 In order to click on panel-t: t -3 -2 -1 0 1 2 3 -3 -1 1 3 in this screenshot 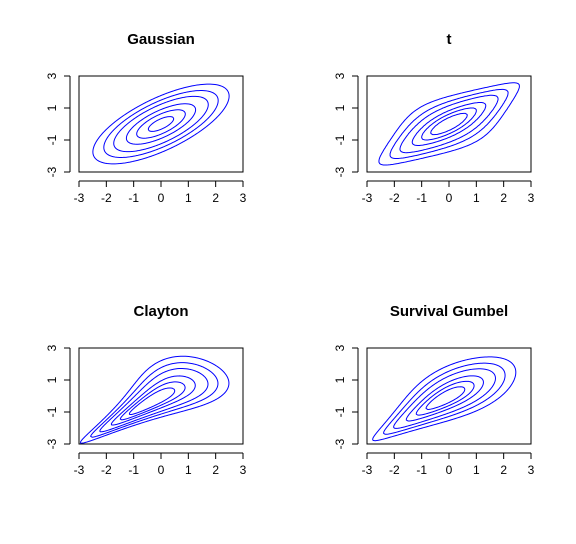, I will do `click(434, 118)`.